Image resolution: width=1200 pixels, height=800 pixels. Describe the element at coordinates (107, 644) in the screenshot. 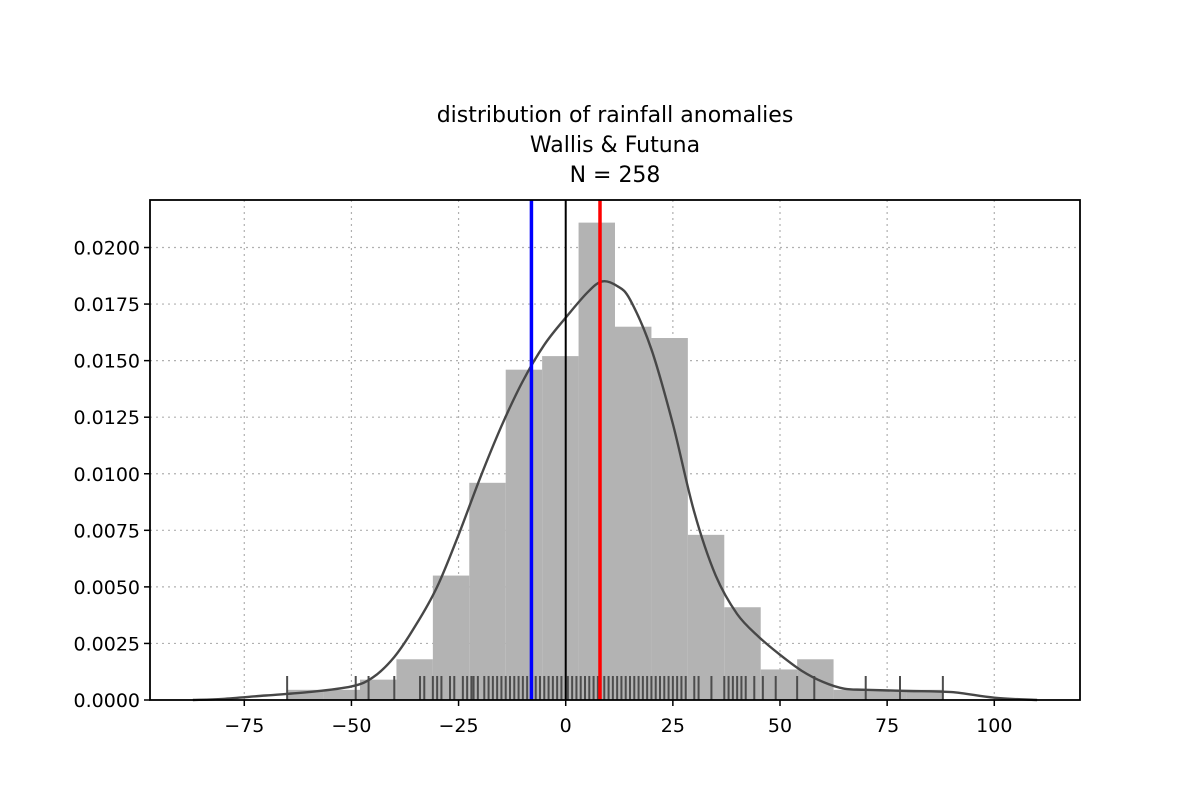

I see `y-tick-label: 0.0025` at that location.